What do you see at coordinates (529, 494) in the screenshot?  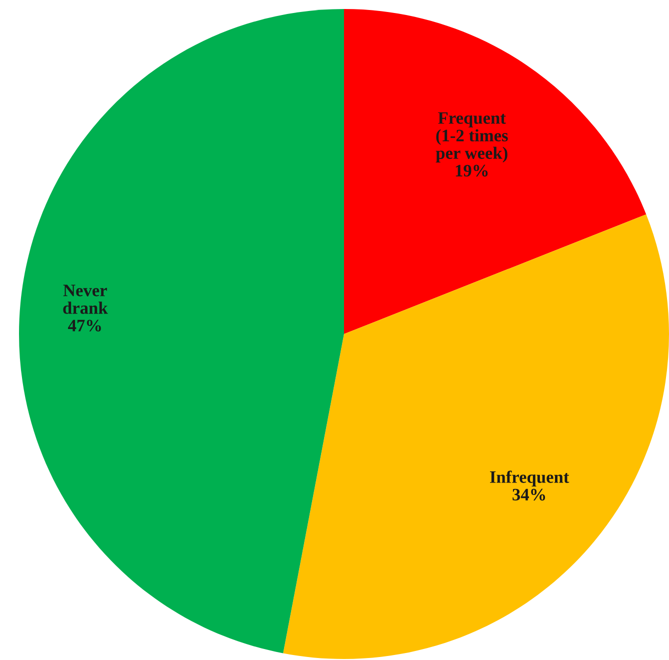 I see `data-label: 34%` at bounding box center [529, 494].